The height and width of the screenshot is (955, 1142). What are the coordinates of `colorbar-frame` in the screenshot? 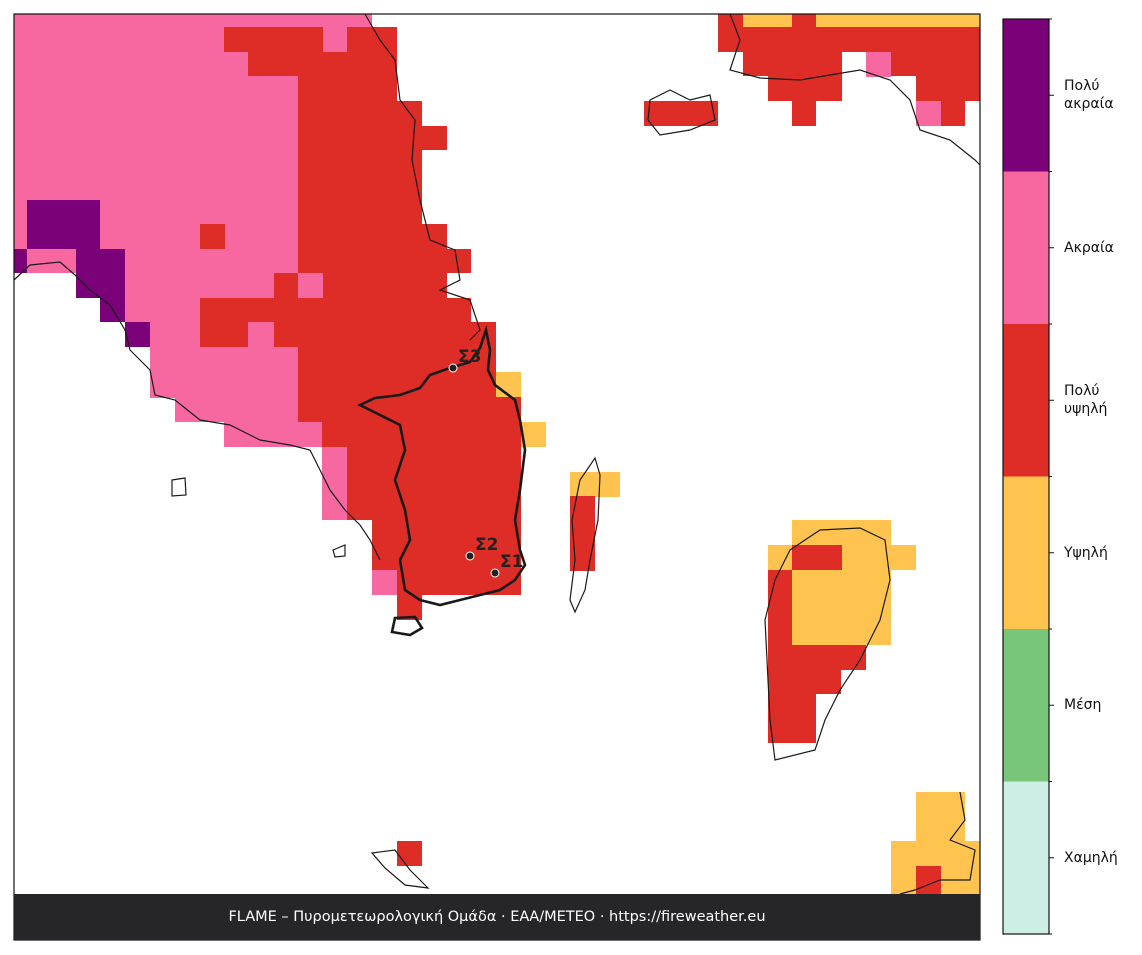 It's located at (1026, 476).